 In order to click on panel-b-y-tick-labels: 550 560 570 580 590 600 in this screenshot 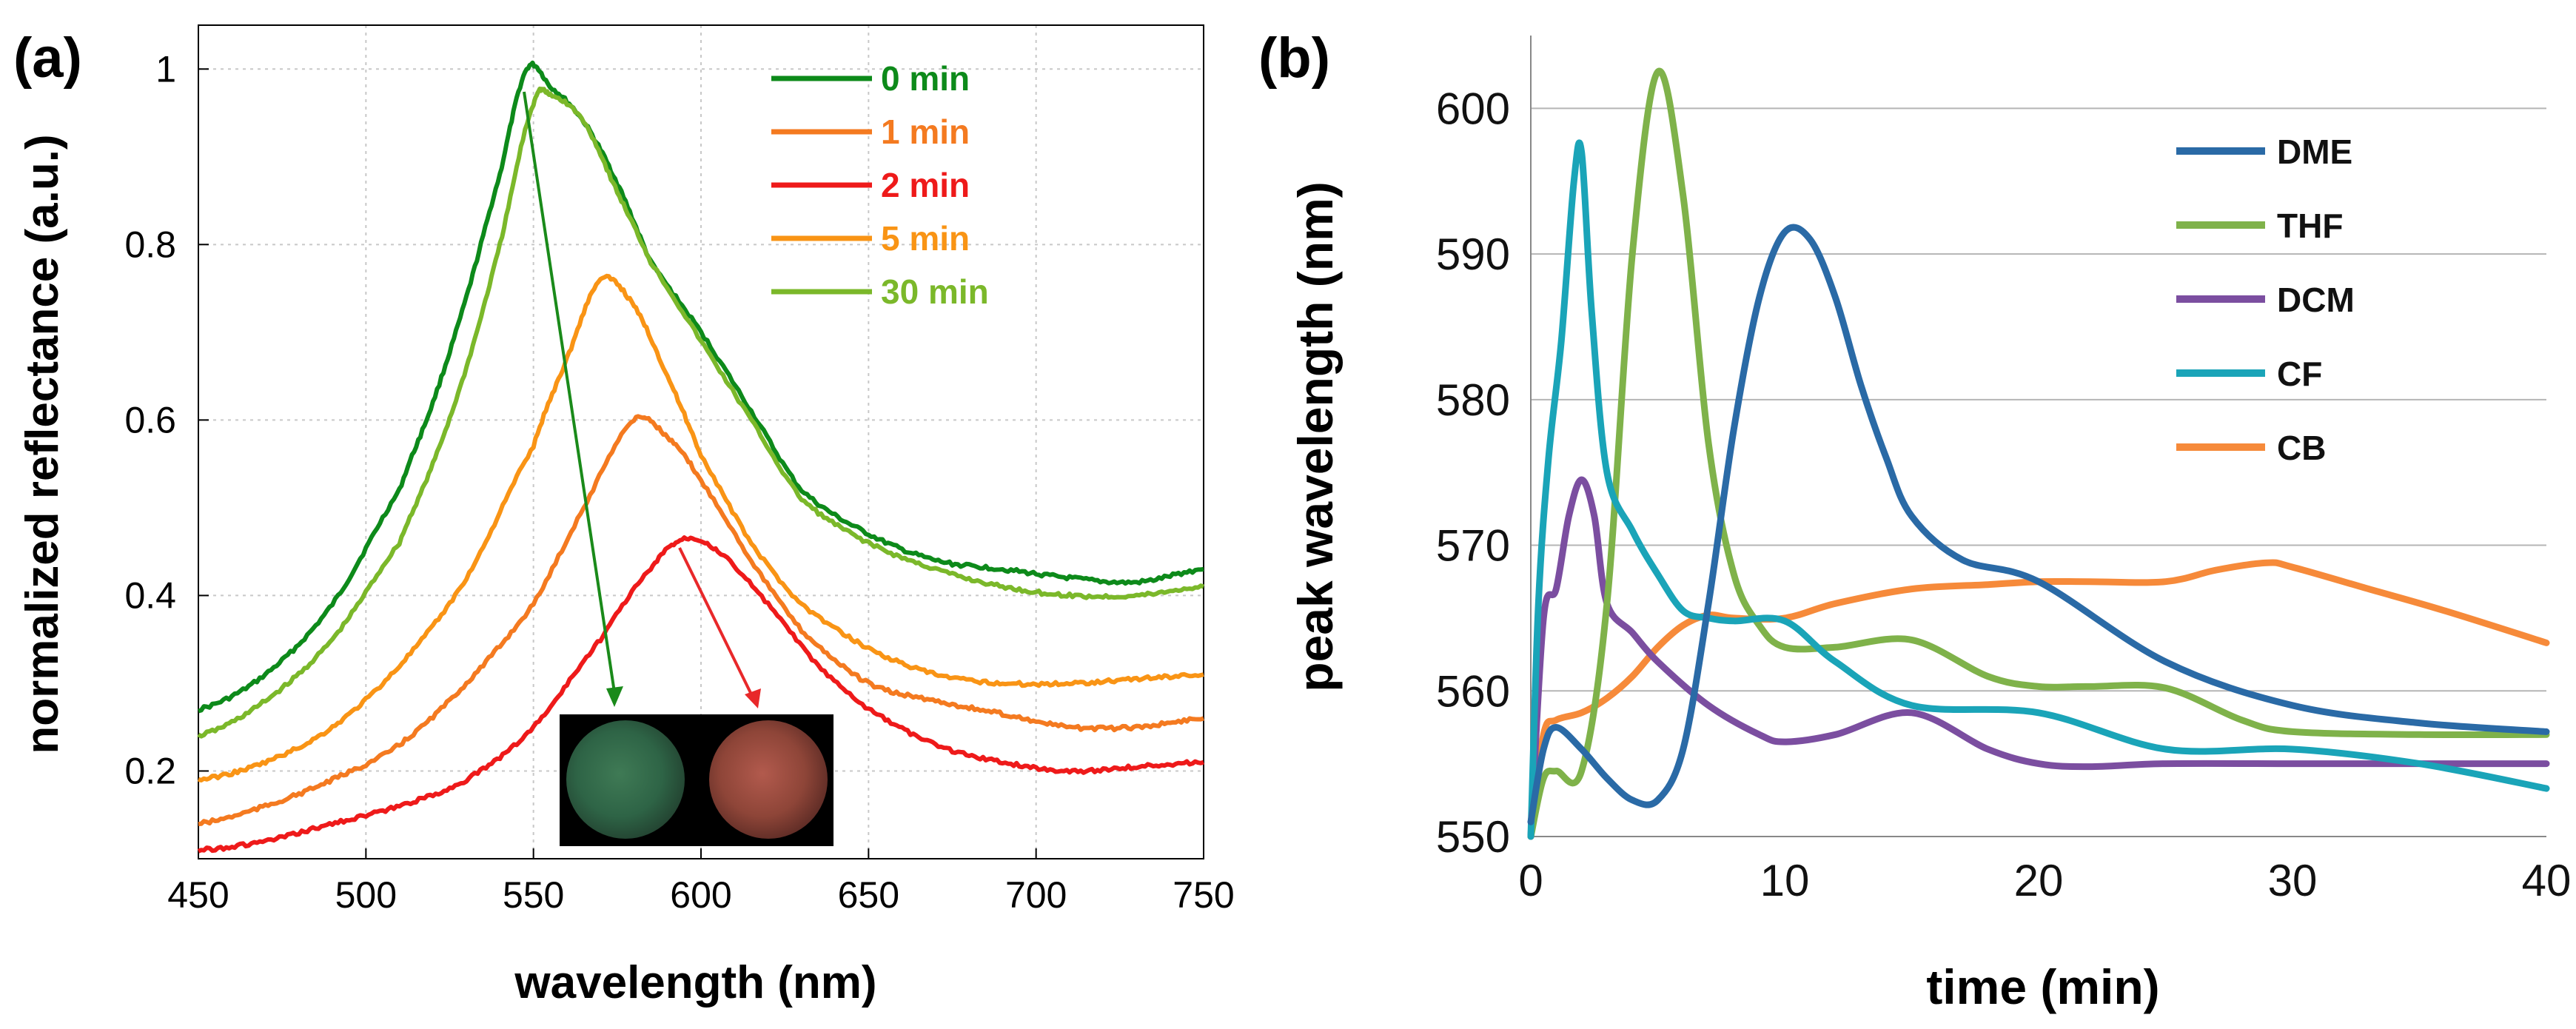, I will do `click(1473, 473)`.